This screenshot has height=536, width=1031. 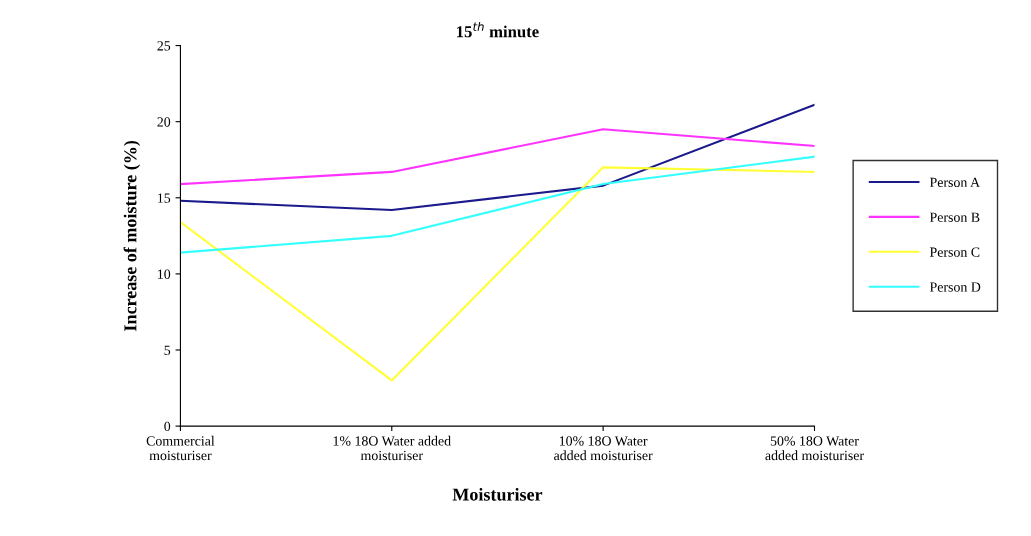 What do you see at coordinates (392, 448) in the screenshot?
I see `x-tick-label: 1% 18O Water added moisturiser` at bounding box center [392, 448].